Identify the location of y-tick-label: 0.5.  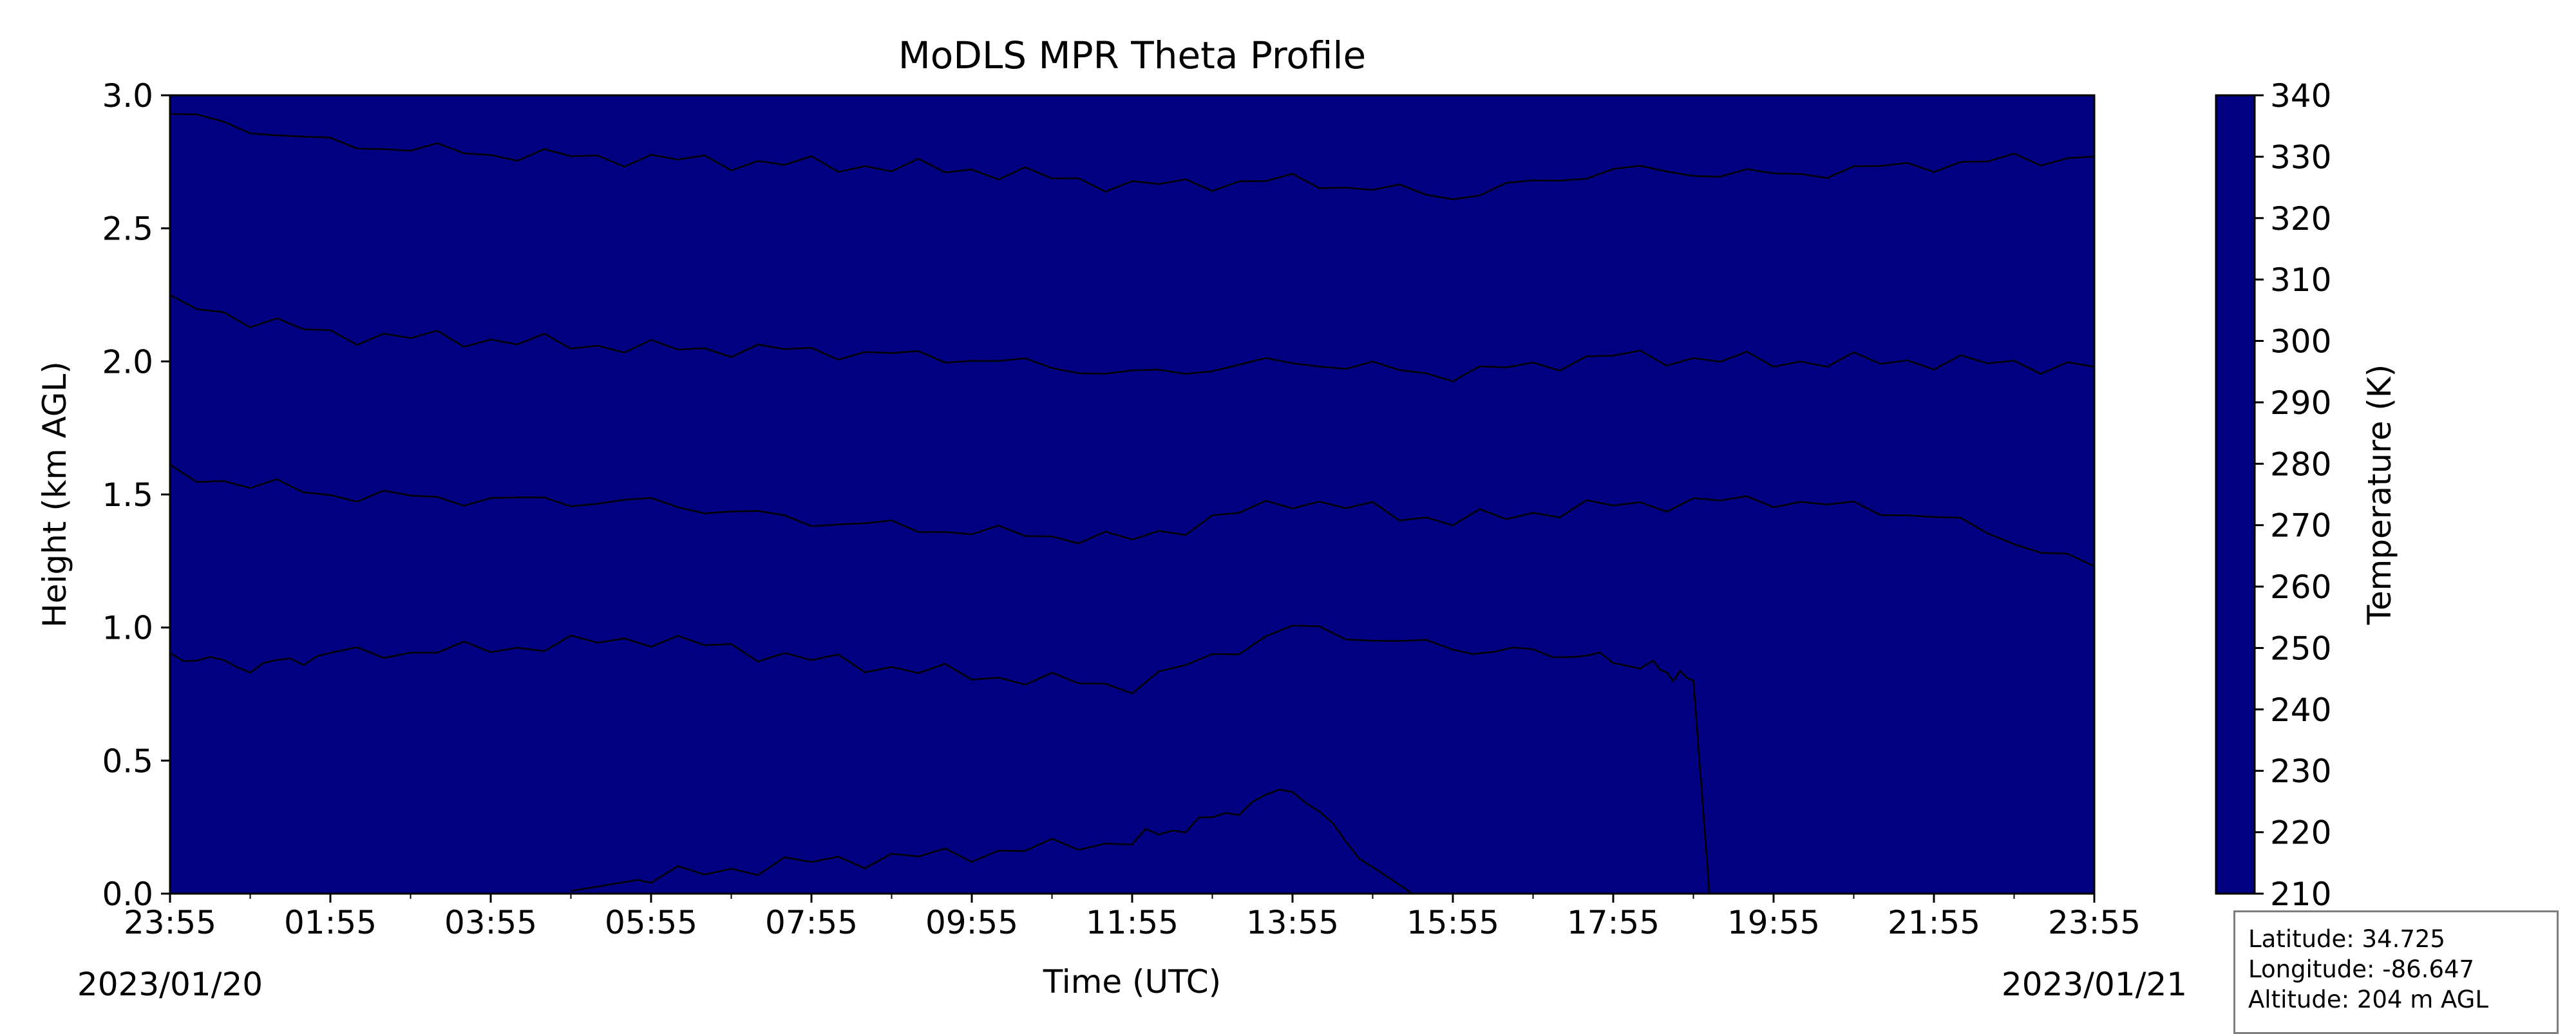
(128, 761).